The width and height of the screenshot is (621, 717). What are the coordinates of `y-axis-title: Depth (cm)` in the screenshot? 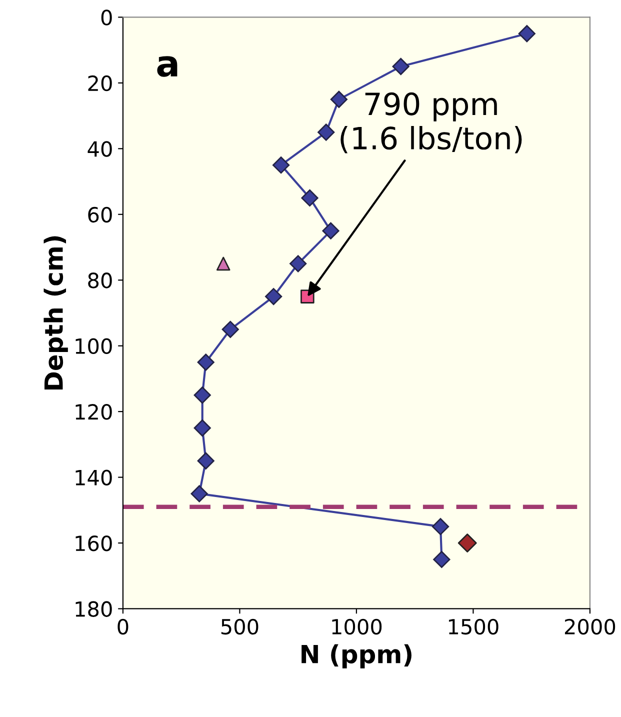 It's located at (56, 313).